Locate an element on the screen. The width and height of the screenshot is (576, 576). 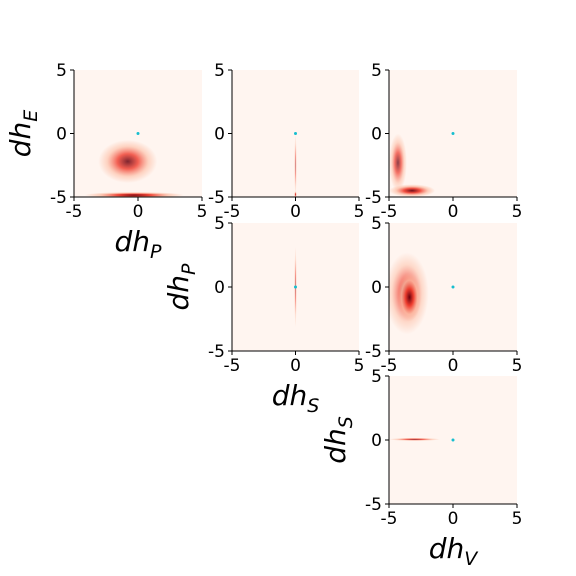
panel-dhP-dhE: -5 0 5 -5 0 5 dhP dhE is located at coordinates (105, 162).